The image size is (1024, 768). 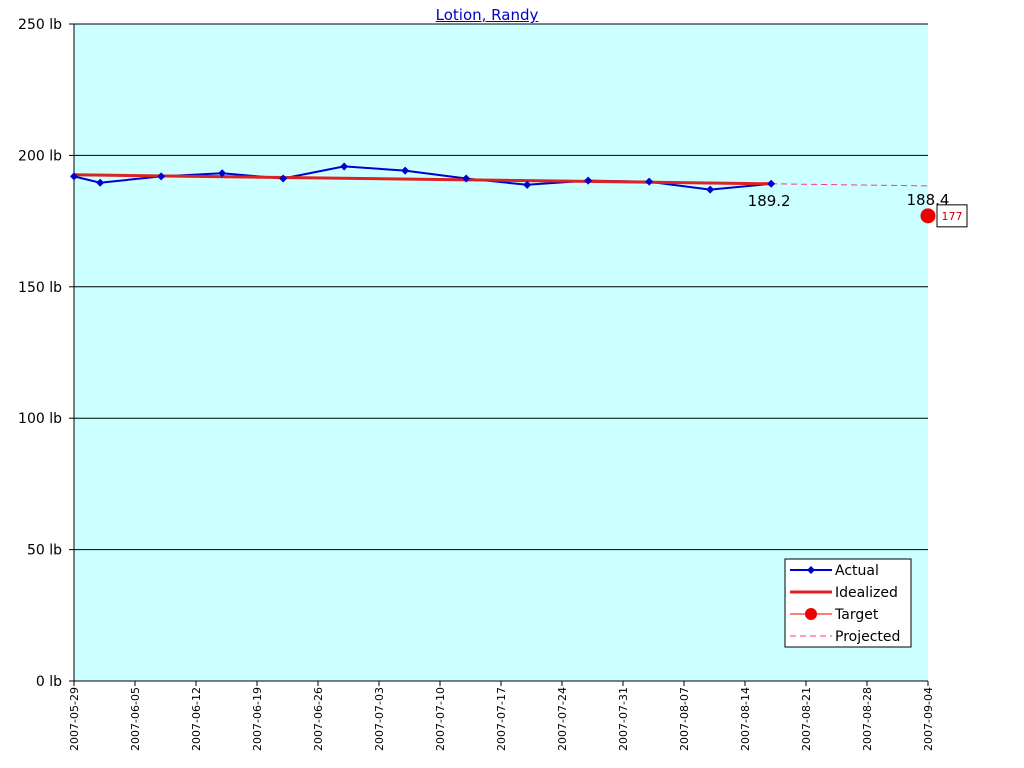 What do you see at coordinates (44, 551) in the screenshot?
I see `y-tick-label: 50 lb` at bounding box center [44, 551].